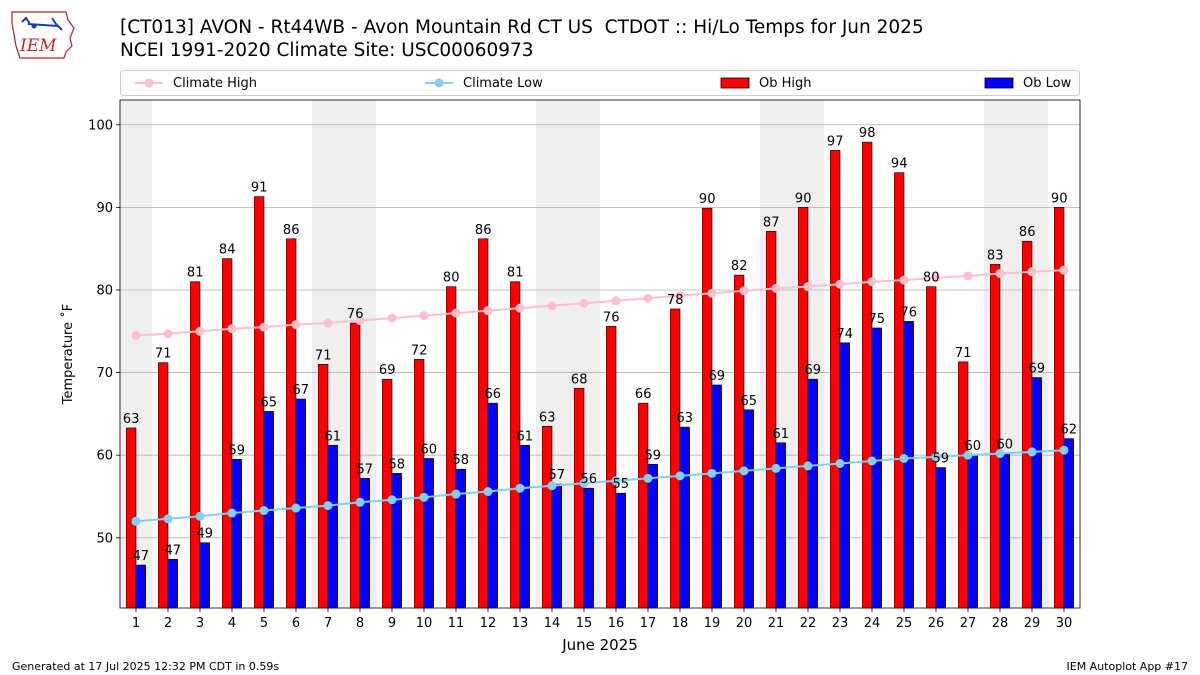  I want to click on ob-low-label: 59, so click(941, 459).